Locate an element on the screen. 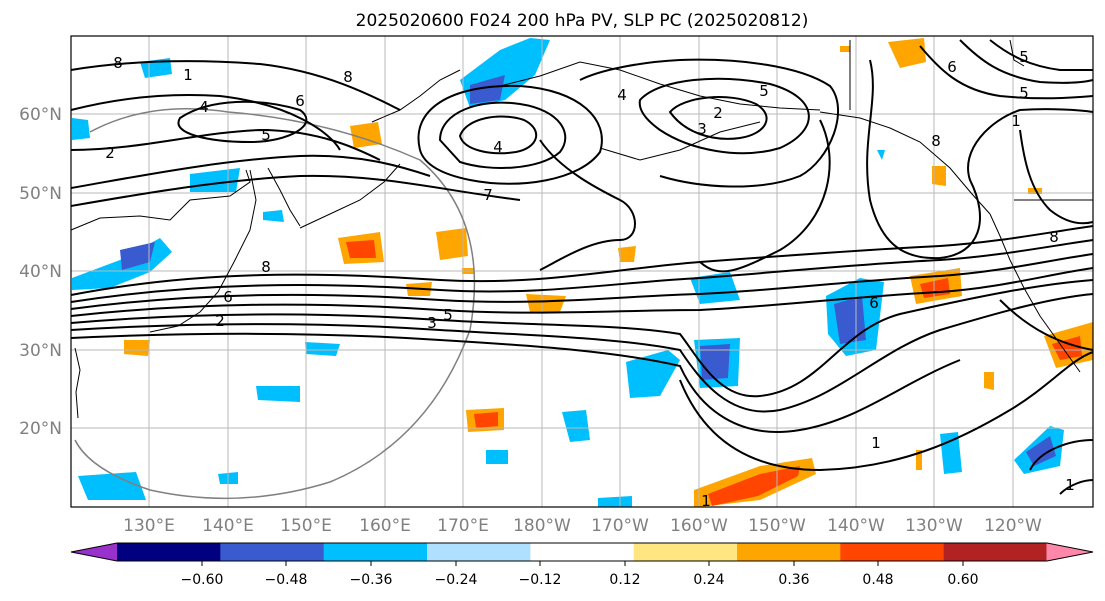 Image resolution: width=1105 pixels, height=601 pixels. lat-label: 30°N is located at coordinates (40, 351).